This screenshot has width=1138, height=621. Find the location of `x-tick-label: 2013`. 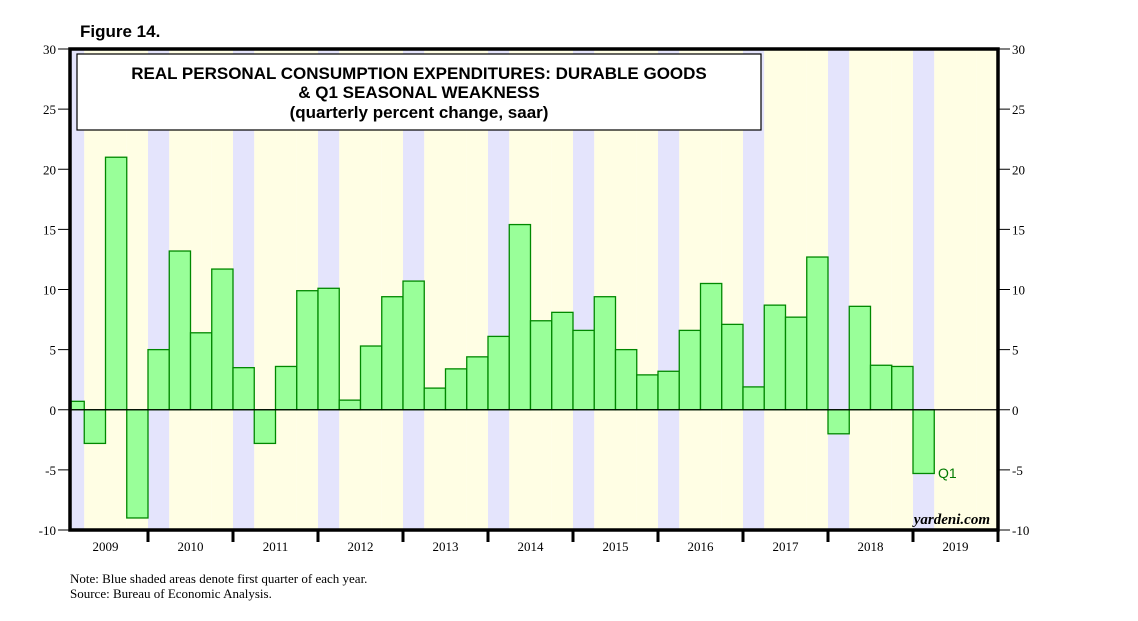

x-tick-label: 2013 is located at coordinates (446, 546).